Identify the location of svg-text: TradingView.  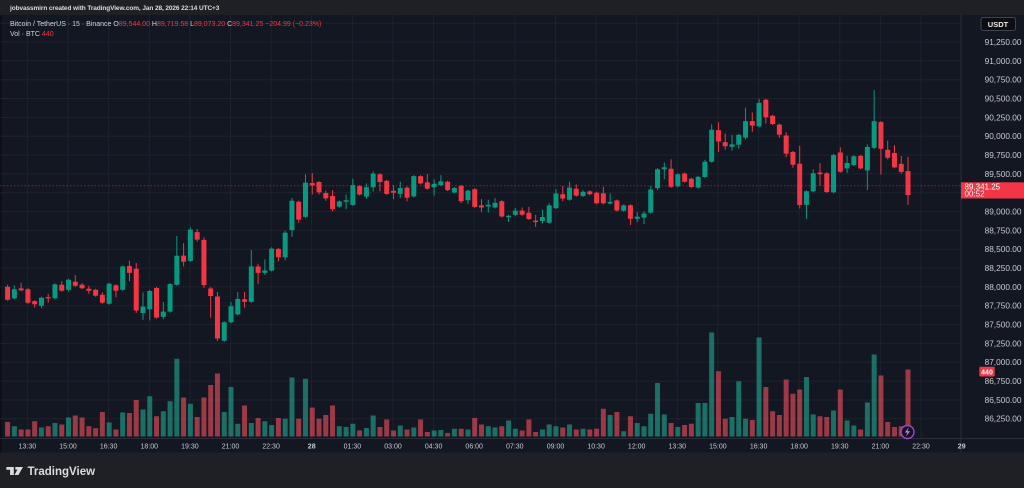
(62, 472).